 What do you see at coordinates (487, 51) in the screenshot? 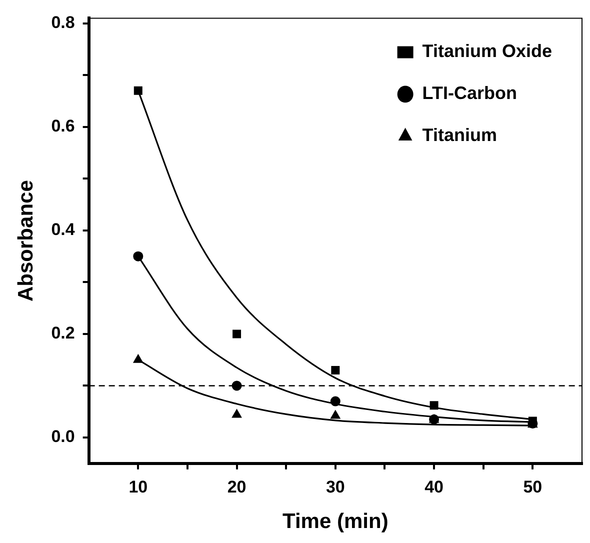
I see `legend-label: Titanium Oxide` at bounding box center [487, 51].